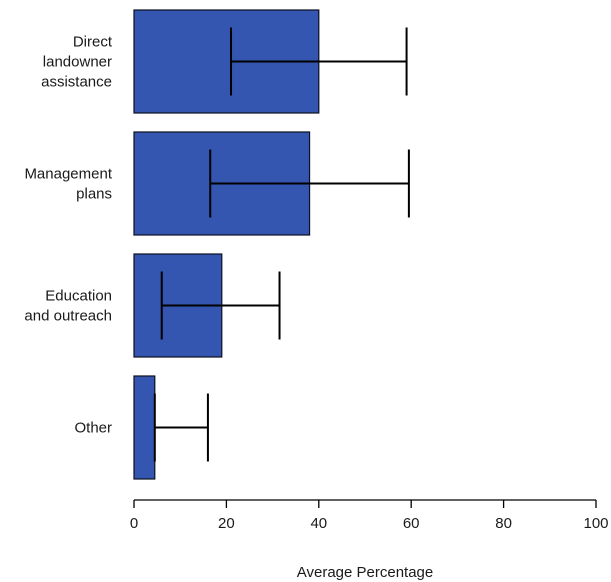 The height and width of the screenshot is (582, 611). What do you see at coordinates (595, 523) in the screenshot?
I see `x-tick-label-5: 100` at bounding box center [595, 523].